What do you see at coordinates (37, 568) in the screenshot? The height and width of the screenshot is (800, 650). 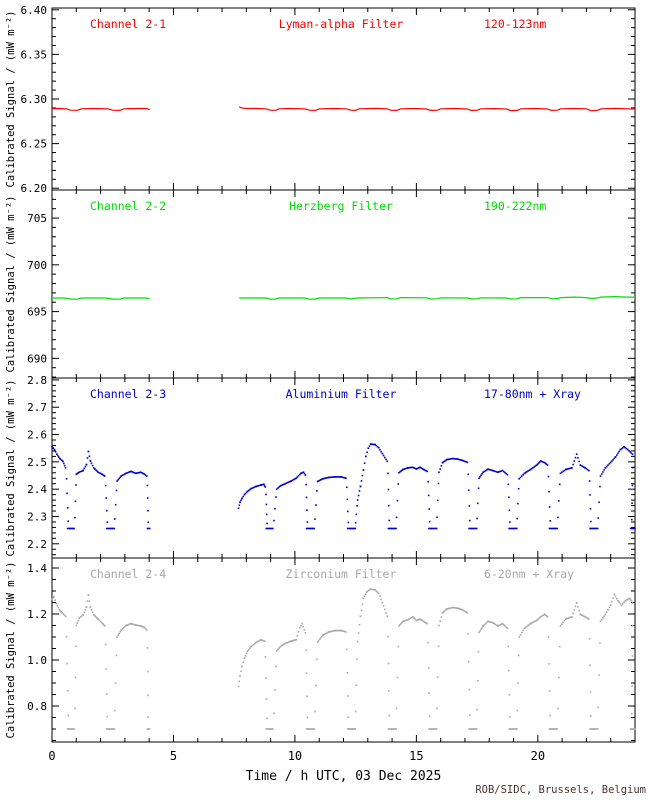 I see `y-tick-label: 1.4` at bounding box center [37, 568].